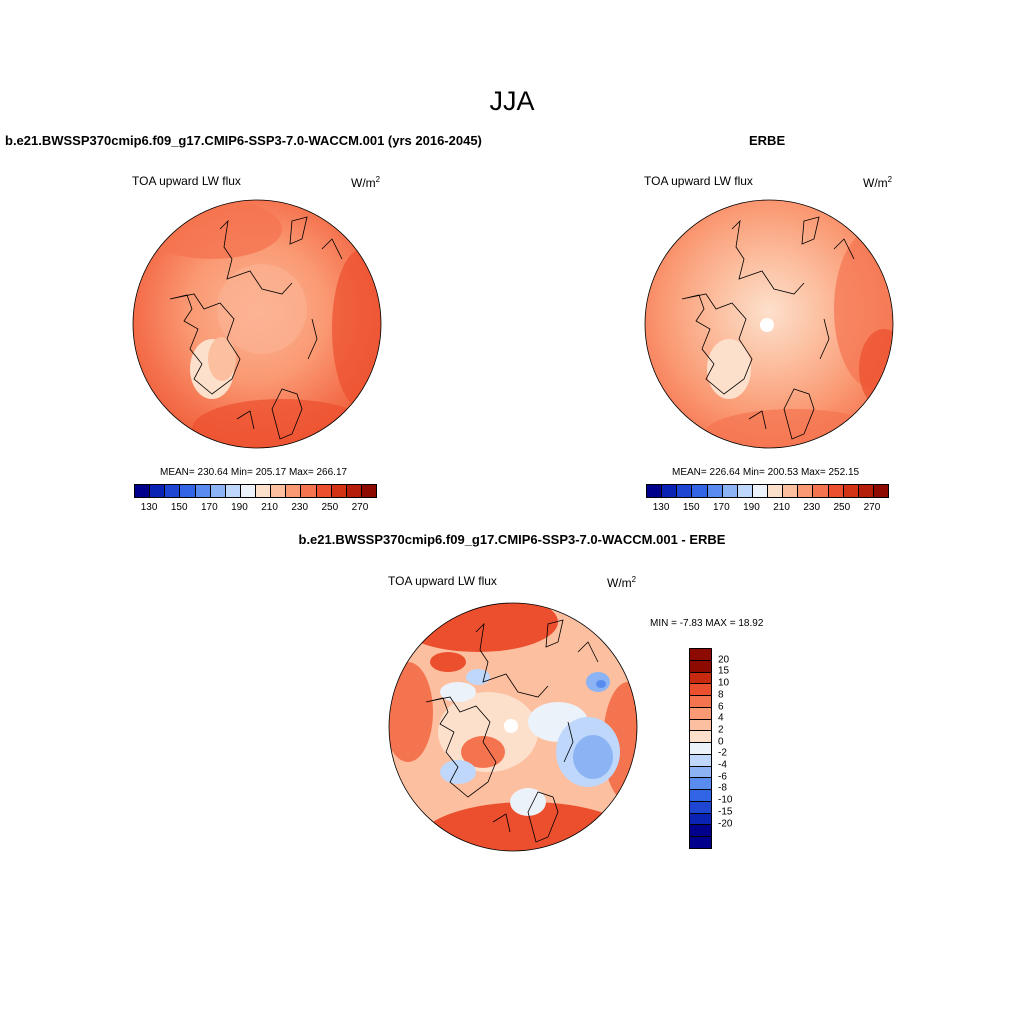 This screenshot has width=1024, height=1024. Describe the element at coordinates (622, 582) in the screenshot. I see `diff-units: W/m2` at that location.